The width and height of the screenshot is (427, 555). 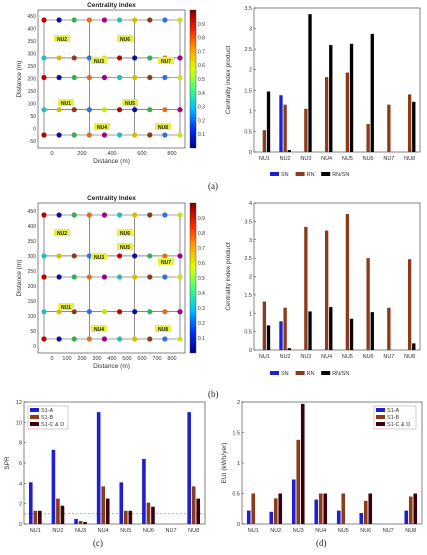 What do you see at coordinates (32, 42) in the screenshot?
I see `y-tick-label: 350` at bounding box center [32, 42].